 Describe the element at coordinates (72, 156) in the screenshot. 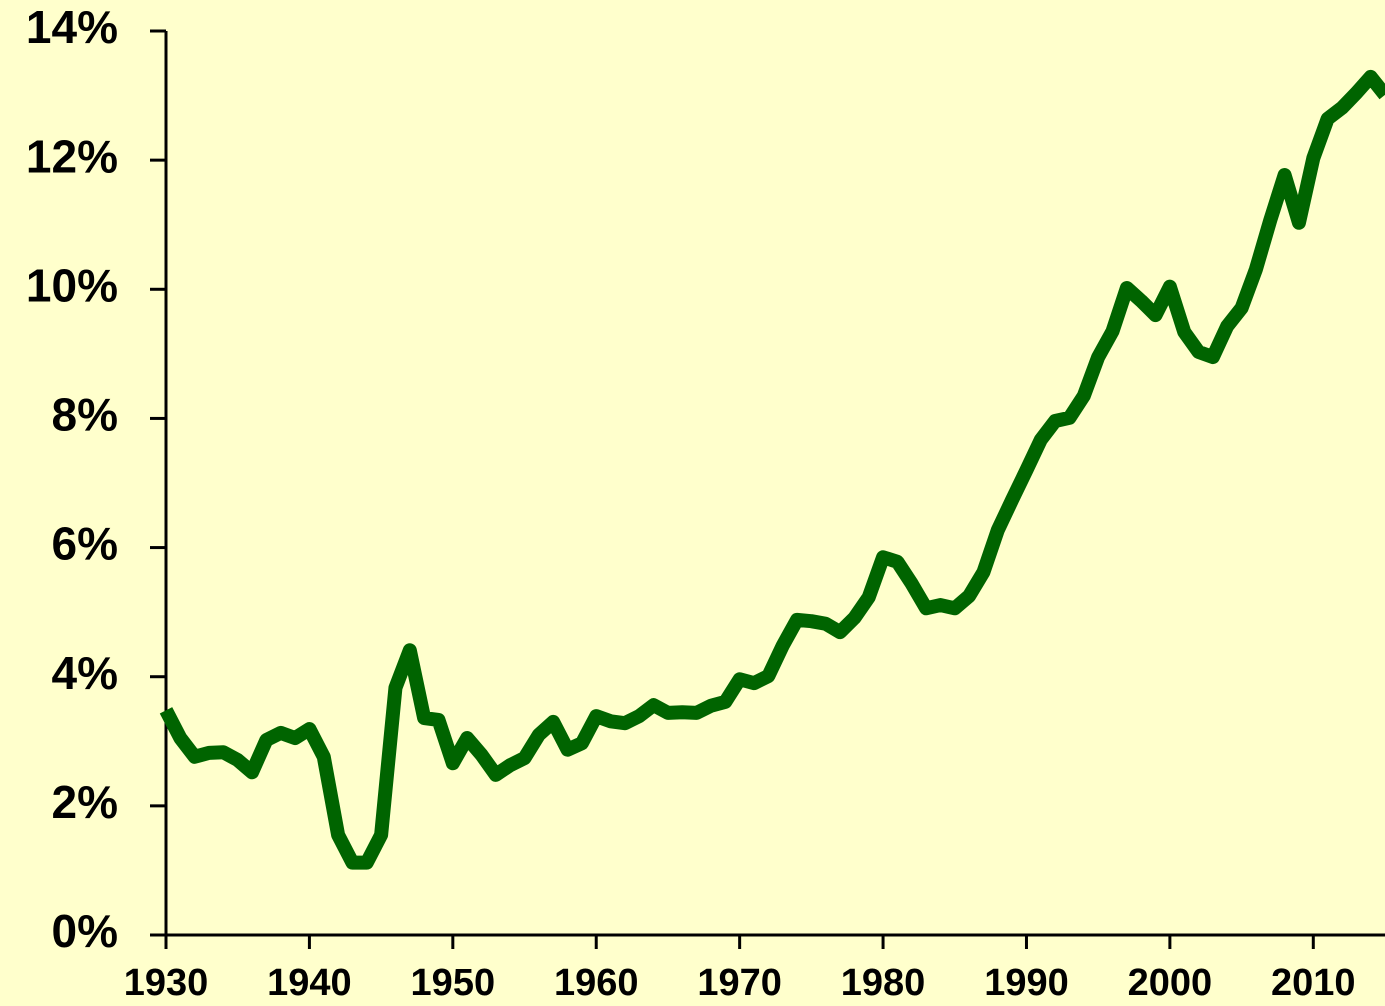

I see `y-tick-label: 12%` at that location.